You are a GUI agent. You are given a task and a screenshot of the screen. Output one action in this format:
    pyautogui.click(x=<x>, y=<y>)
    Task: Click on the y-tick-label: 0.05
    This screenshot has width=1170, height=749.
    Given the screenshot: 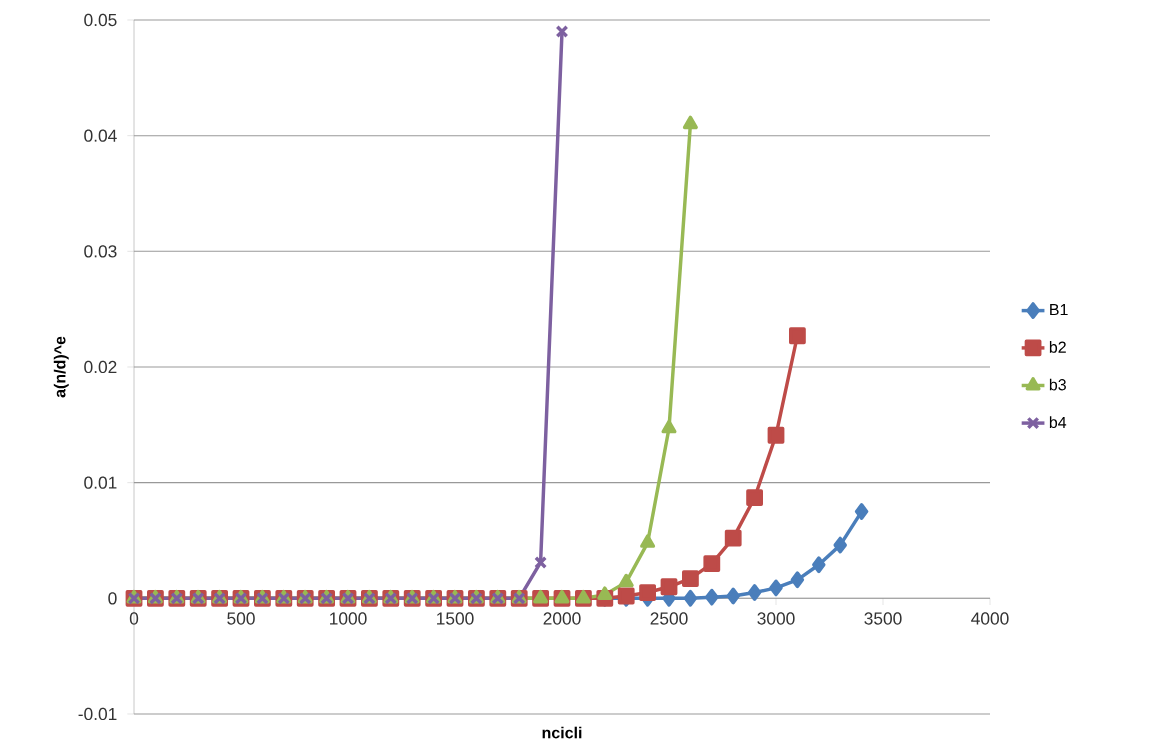 What is the action you would take?
    pyautogui.click(x=100, y=20)
    